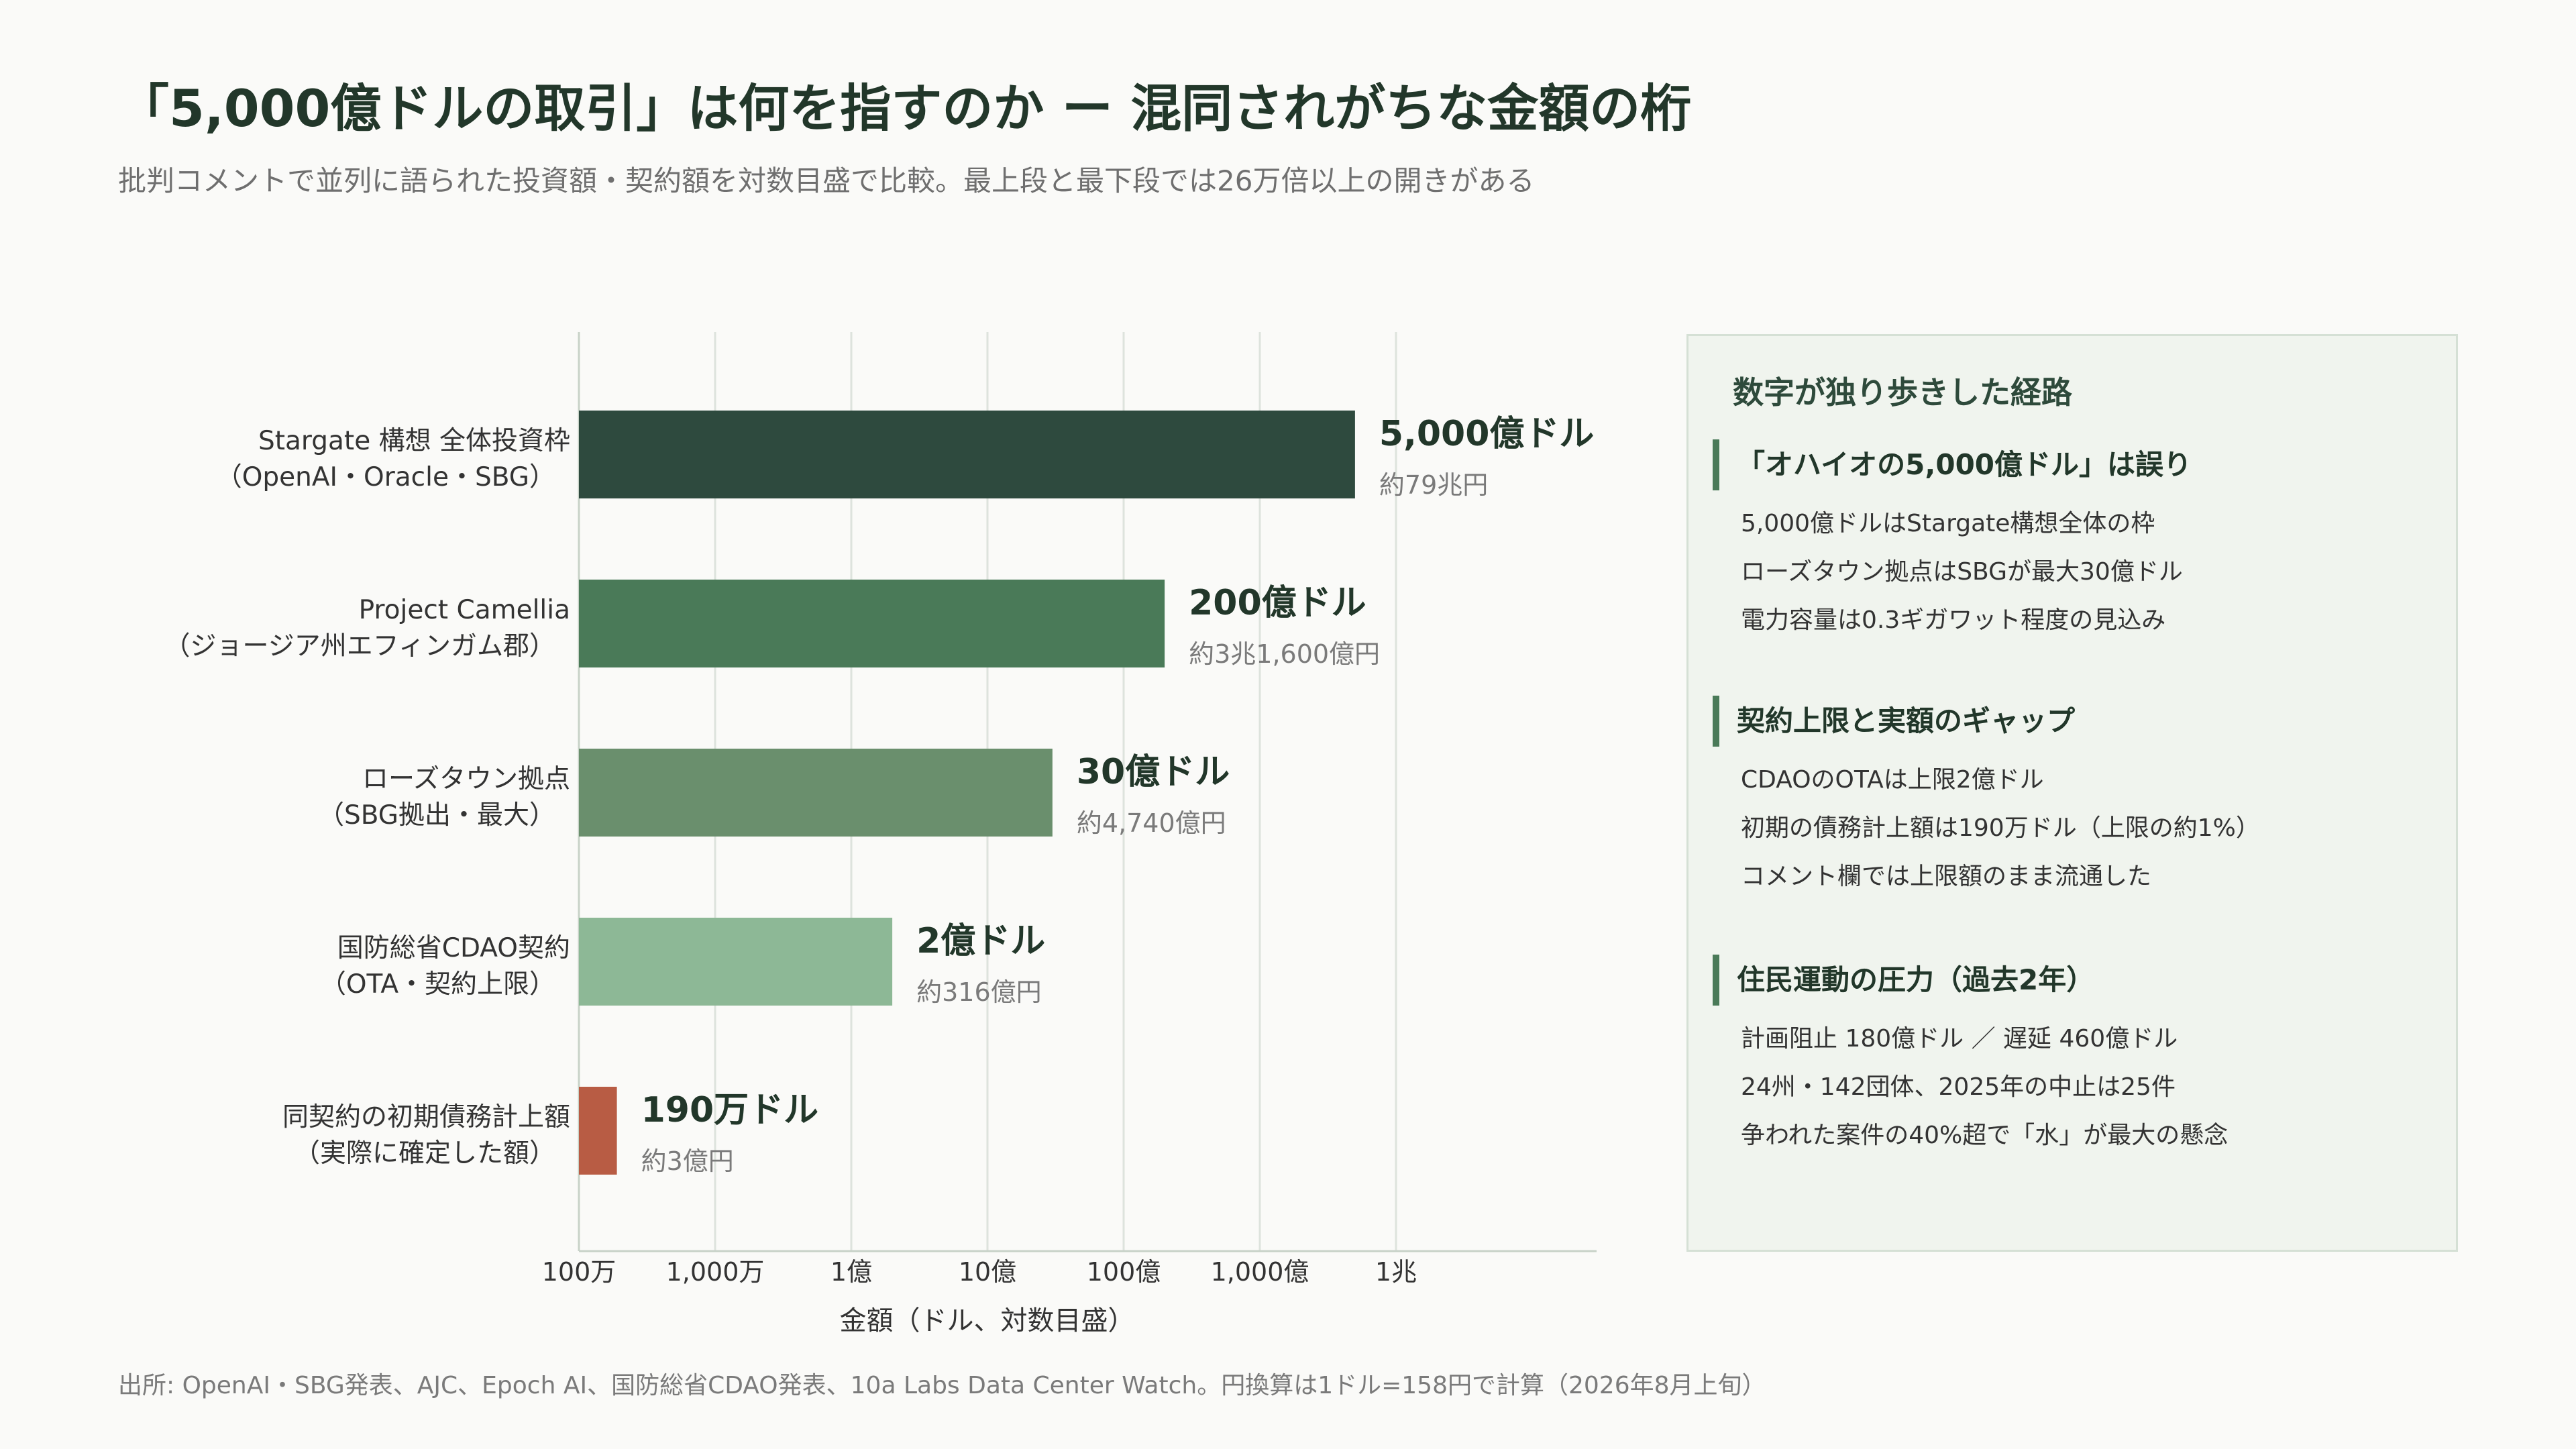  What do you see at coordinates (1396, 1272) in the screenshot?
I see `x-tick-label: 1兆` at bounding box center [1396, 1272].